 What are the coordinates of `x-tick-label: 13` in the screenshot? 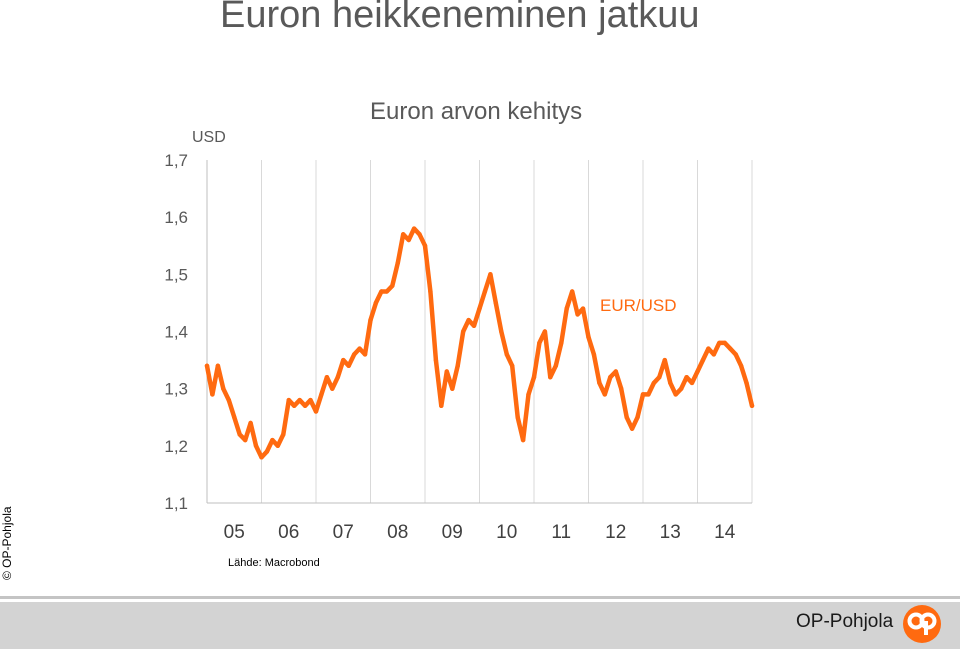 It's located at (670, 532).